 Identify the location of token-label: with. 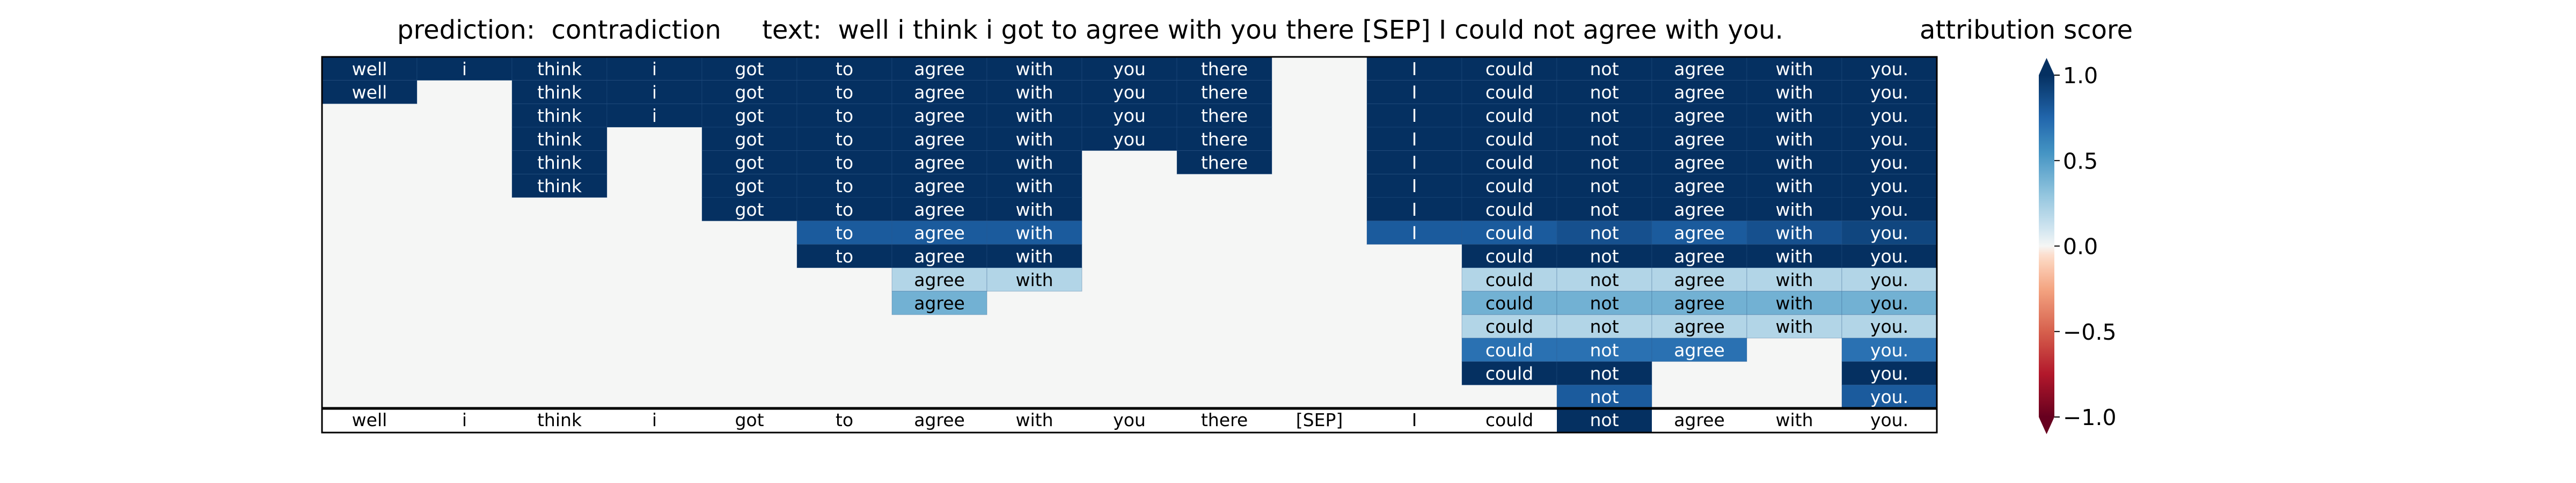
(1794, 419).